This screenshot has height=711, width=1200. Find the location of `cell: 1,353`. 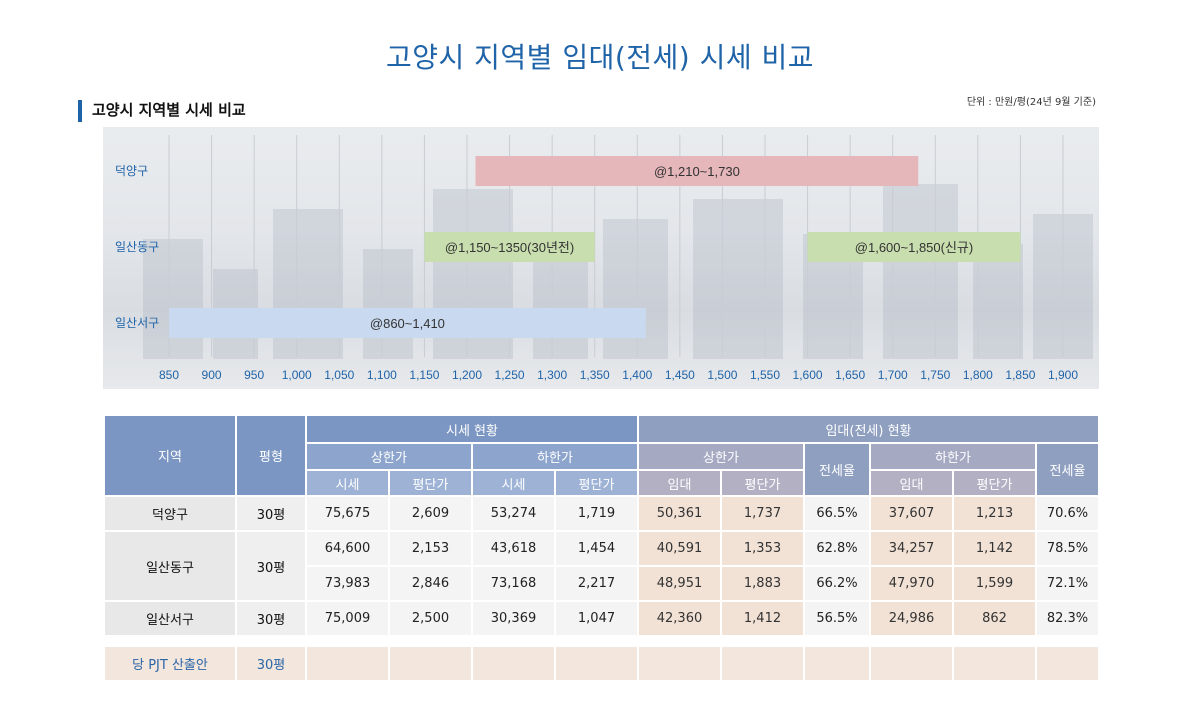

cell: 1,353 is located at coordinates (762, 548).